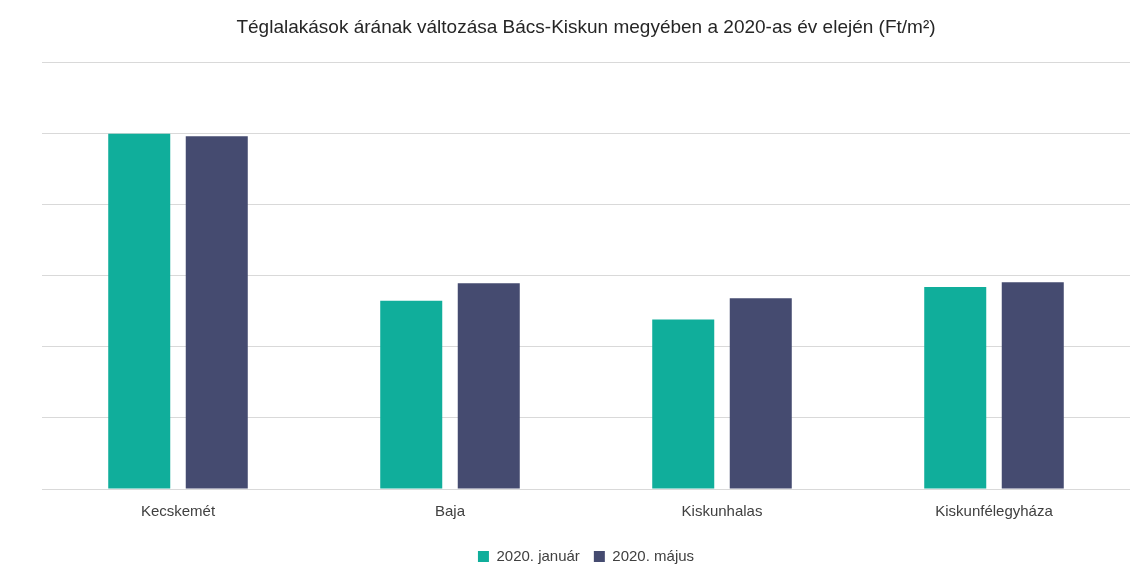  What do you see at coordinates (722, 511) in the screenshot?
I see `x-tick-label: Kiskunhalas` at bounding box center [722, 511].